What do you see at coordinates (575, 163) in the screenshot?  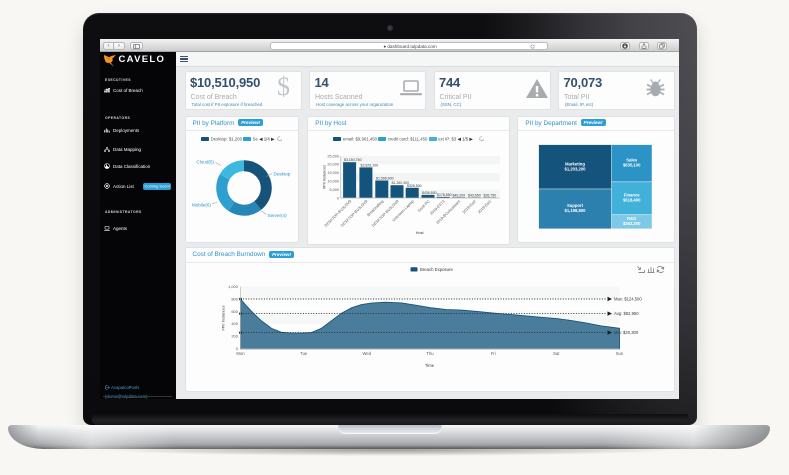 I see `svg-text: Marketing` at bounding box center [575, 163].